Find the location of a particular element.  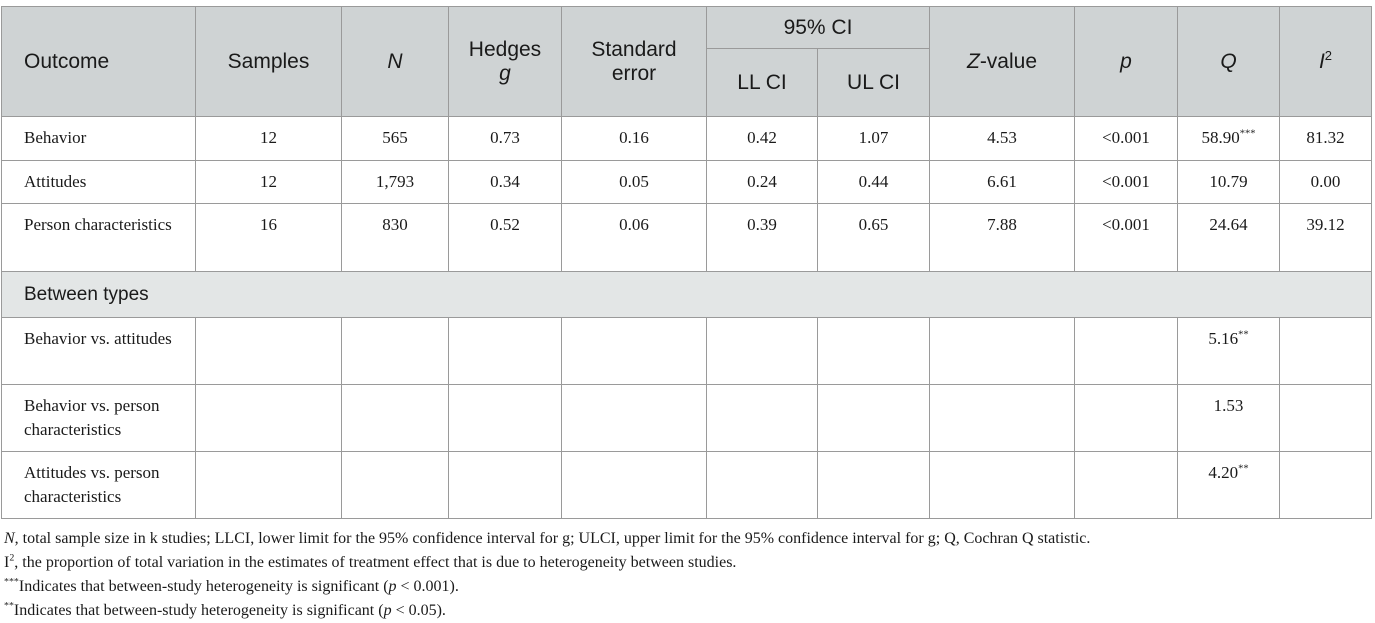

table-row: Behavior vs. attitudes 5.16** is located at coordinates (686, 351).